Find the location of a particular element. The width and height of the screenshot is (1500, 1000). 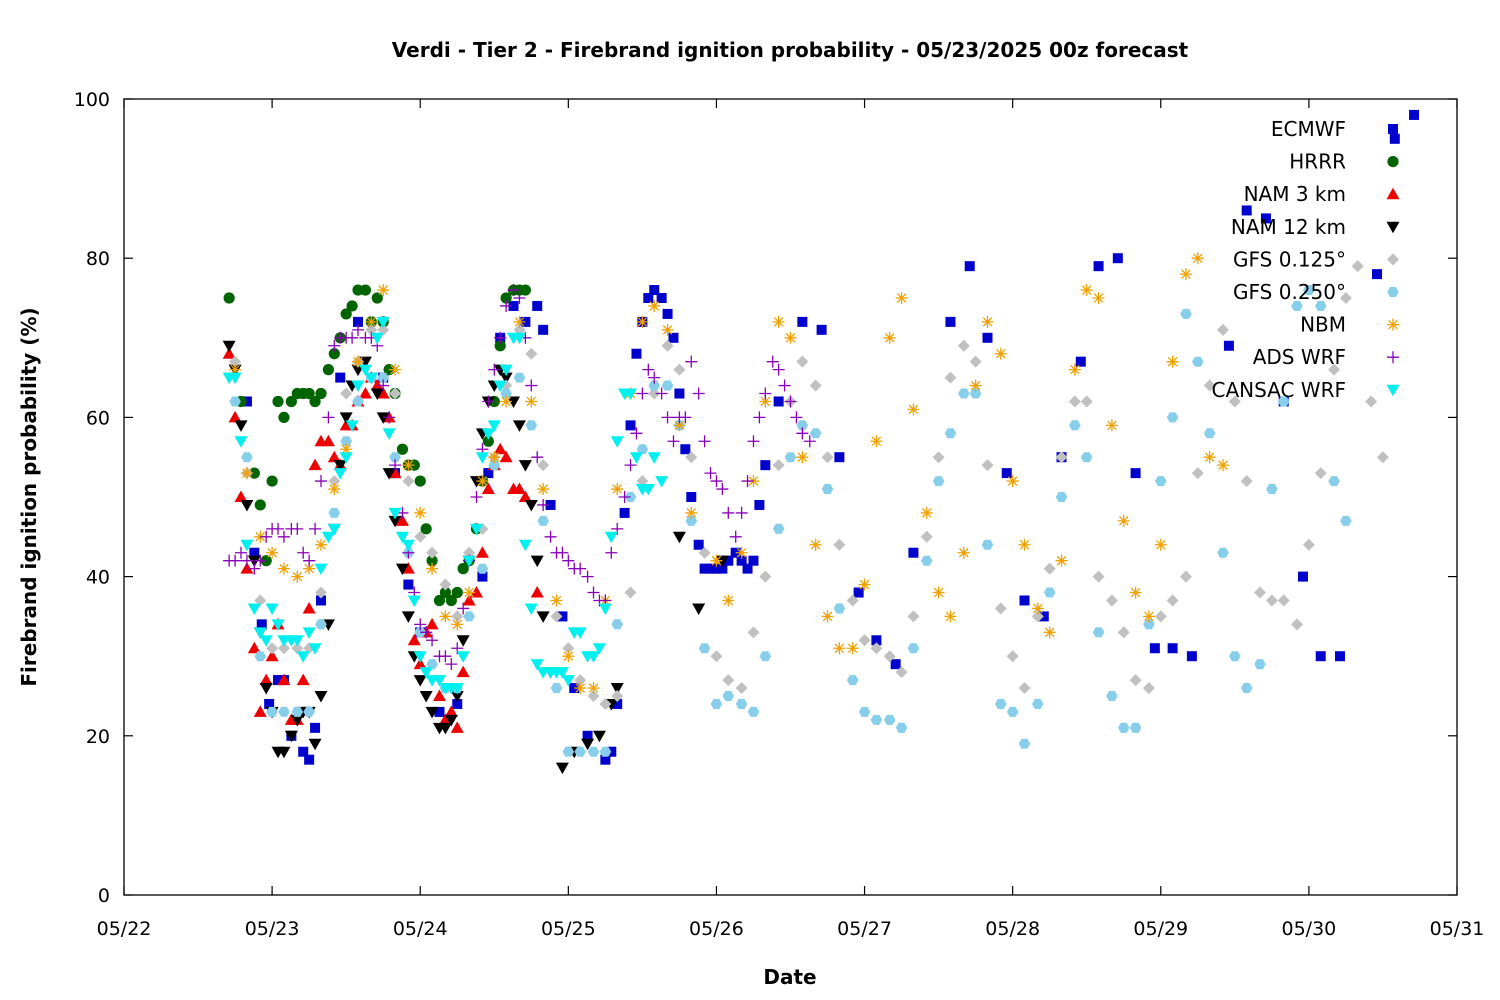

legend-label: GFS 0.250° is located at coordinates (1289, 292).